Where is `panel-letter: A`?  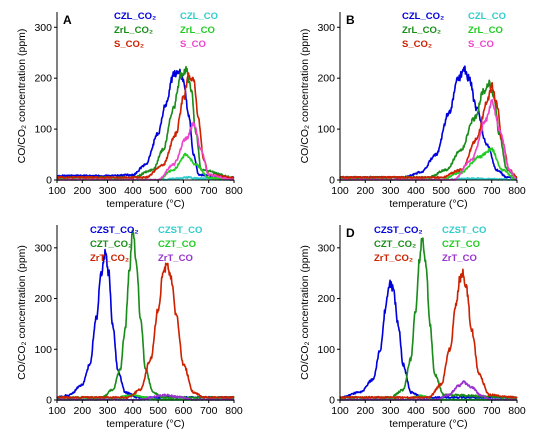
panel-letter: A is located at coordinates (67, 20).